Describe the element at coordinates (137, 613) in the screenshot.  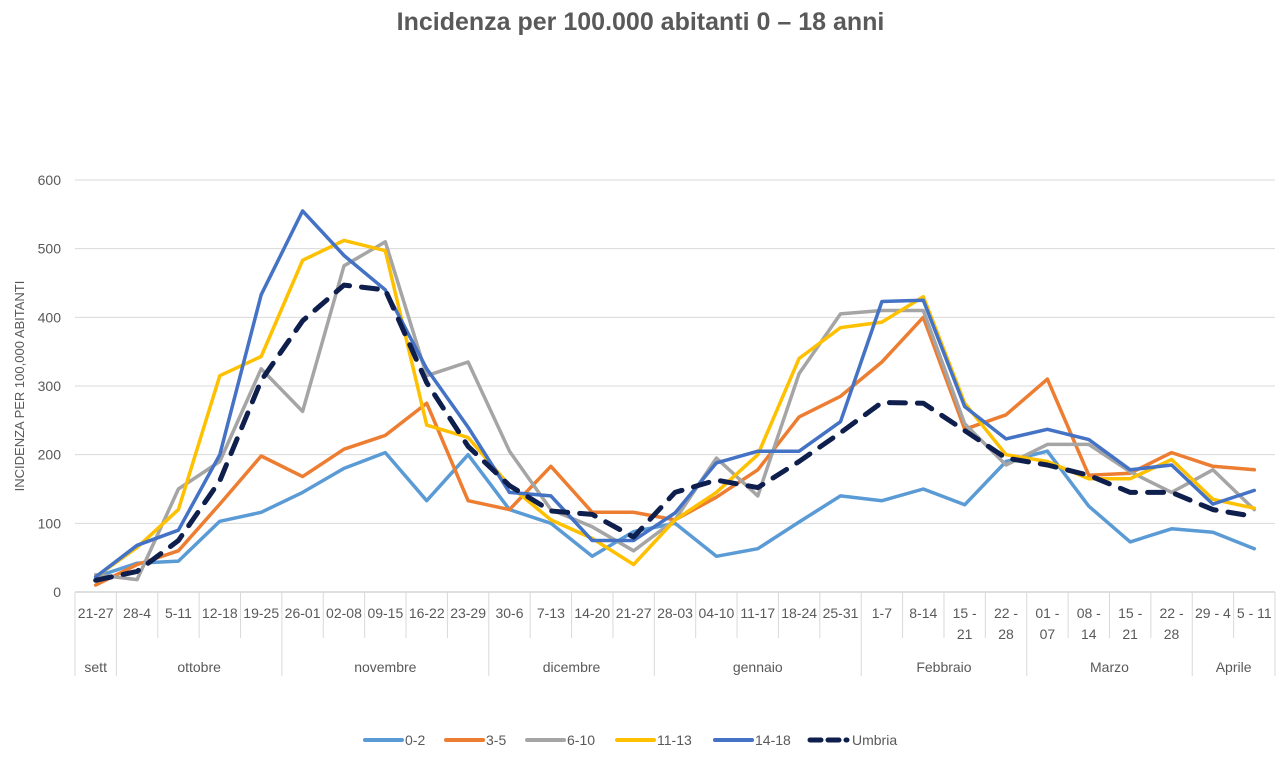
I see `x-tick-label: 28-4` at that location.